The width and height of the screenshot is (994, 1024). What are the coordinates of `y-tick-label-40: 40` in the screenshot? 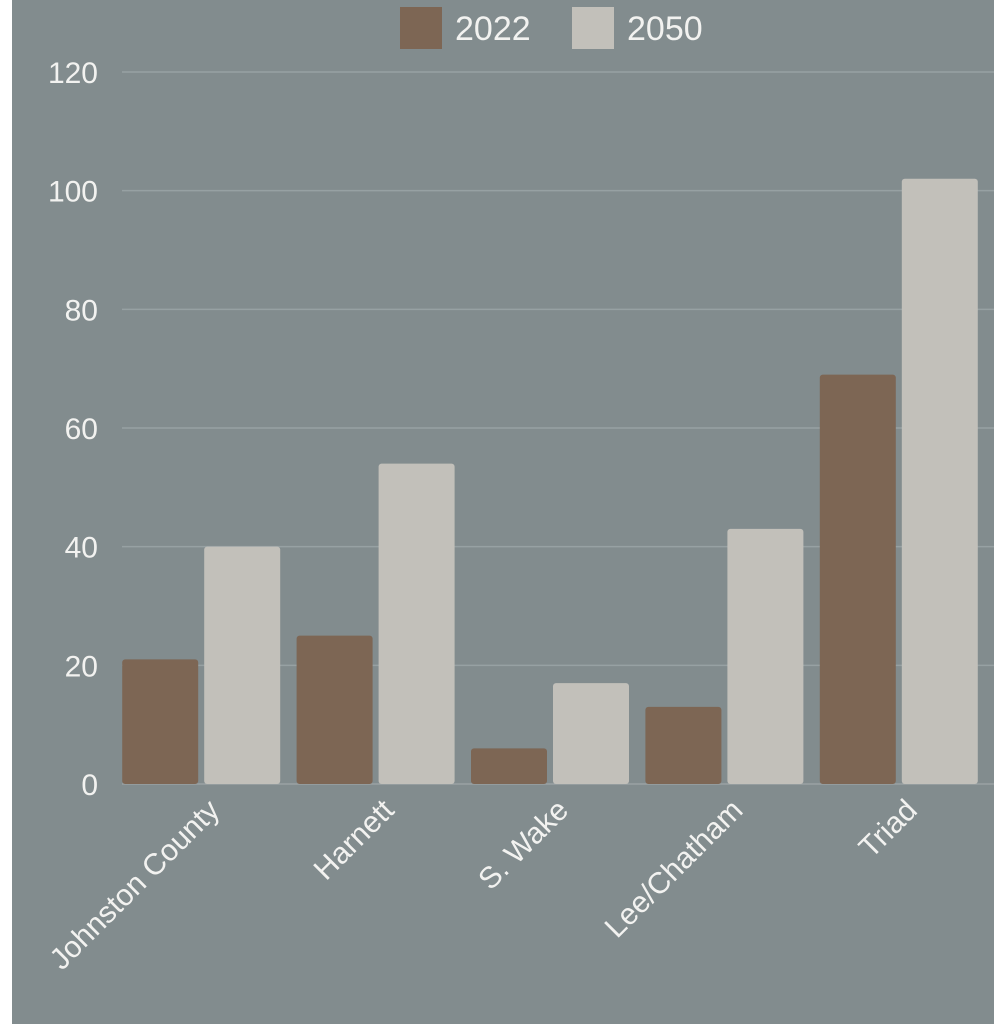 It's located at (81, 548).